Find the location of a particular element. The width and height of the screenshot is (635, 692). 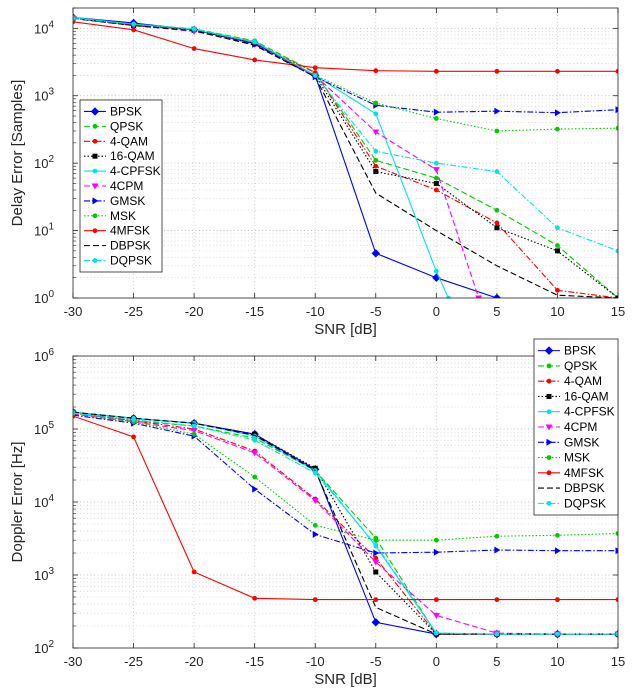

data-point-4-cpfsk is located at coordinates (448, 296).